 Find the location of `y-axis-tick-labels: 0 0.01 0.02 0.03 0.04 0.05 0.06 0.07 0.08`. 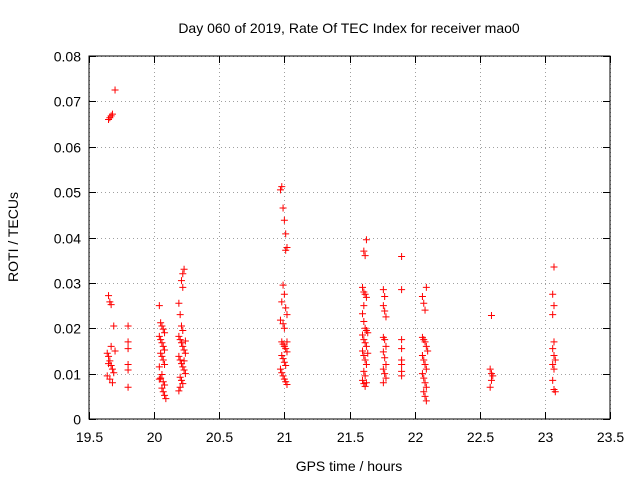

y-axis-tick-labels: 0 0.01 0.02 0.03 0.04 0.05 0.06 0.07 0.08 is located at coordinates (67, 238).